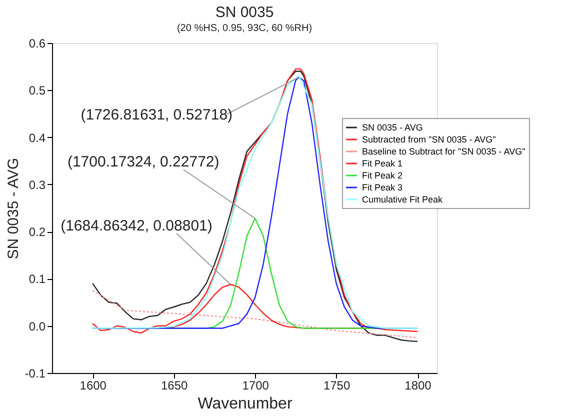 This screenshot has height=418, width=573. Describe the element at coordinates (382, 187) in the screenshot. I see `legend-label: Fit Peak 3` at that location.